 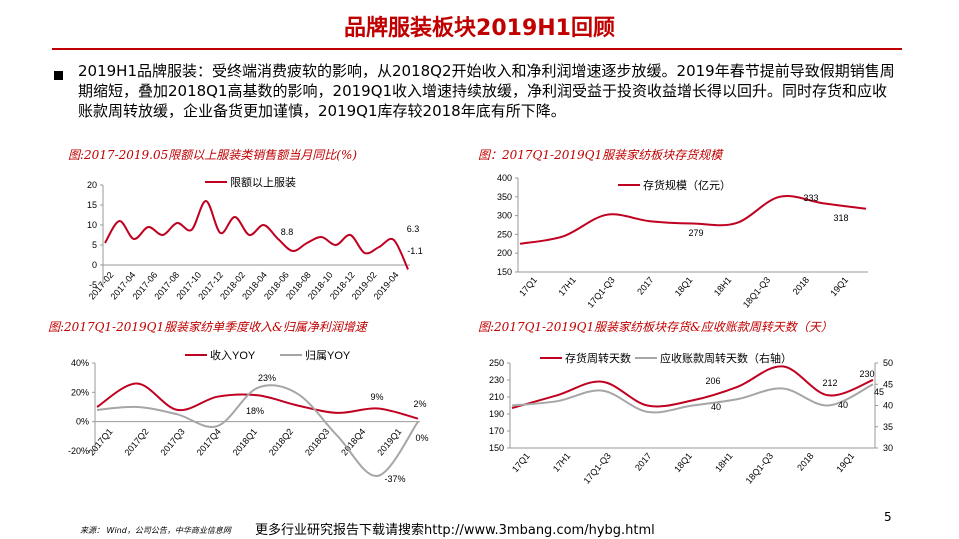 What do you see at coordinates (80, 392) in the screenshot?
I see `y-tick-label: 20%` at bounding box center [80, 392].